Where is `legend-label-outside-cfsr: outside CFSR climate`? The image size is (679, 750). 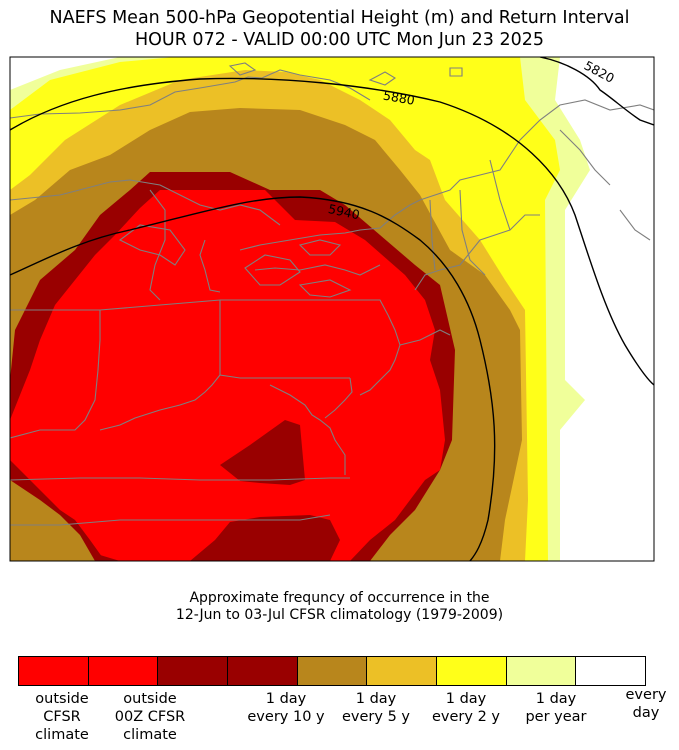 legend-label-outside-cfsr: outside CFSR climate is located at coordinates (62, 717).